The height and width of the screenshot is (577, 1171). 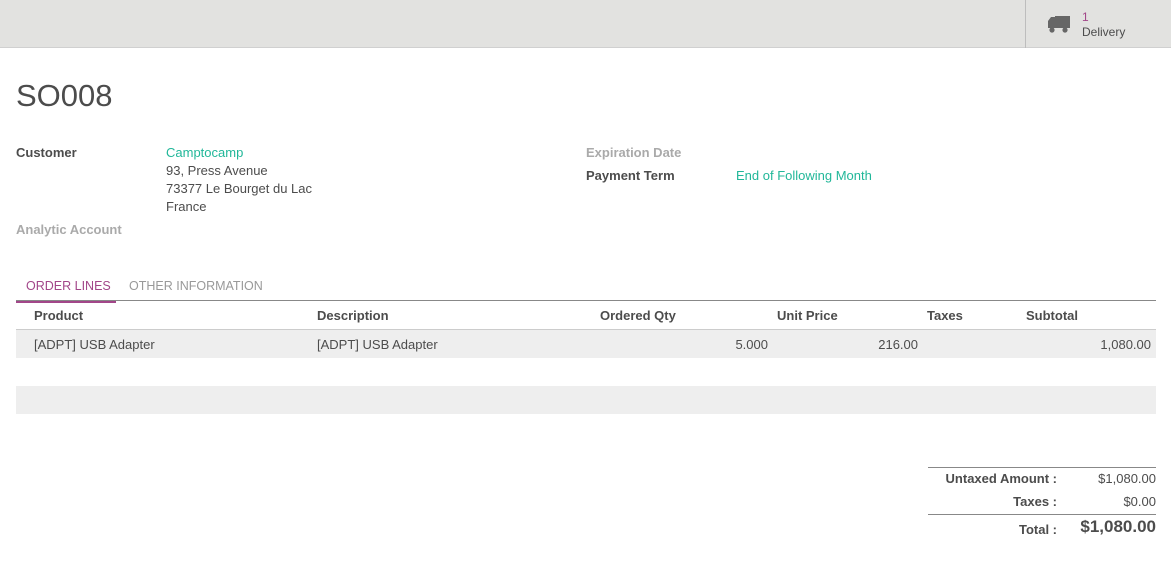 What do you see at coordinates (1125, 344) in the screenshot?
I see `cell-subtotal: 1,080.00` at bounding box center [1125, 344].